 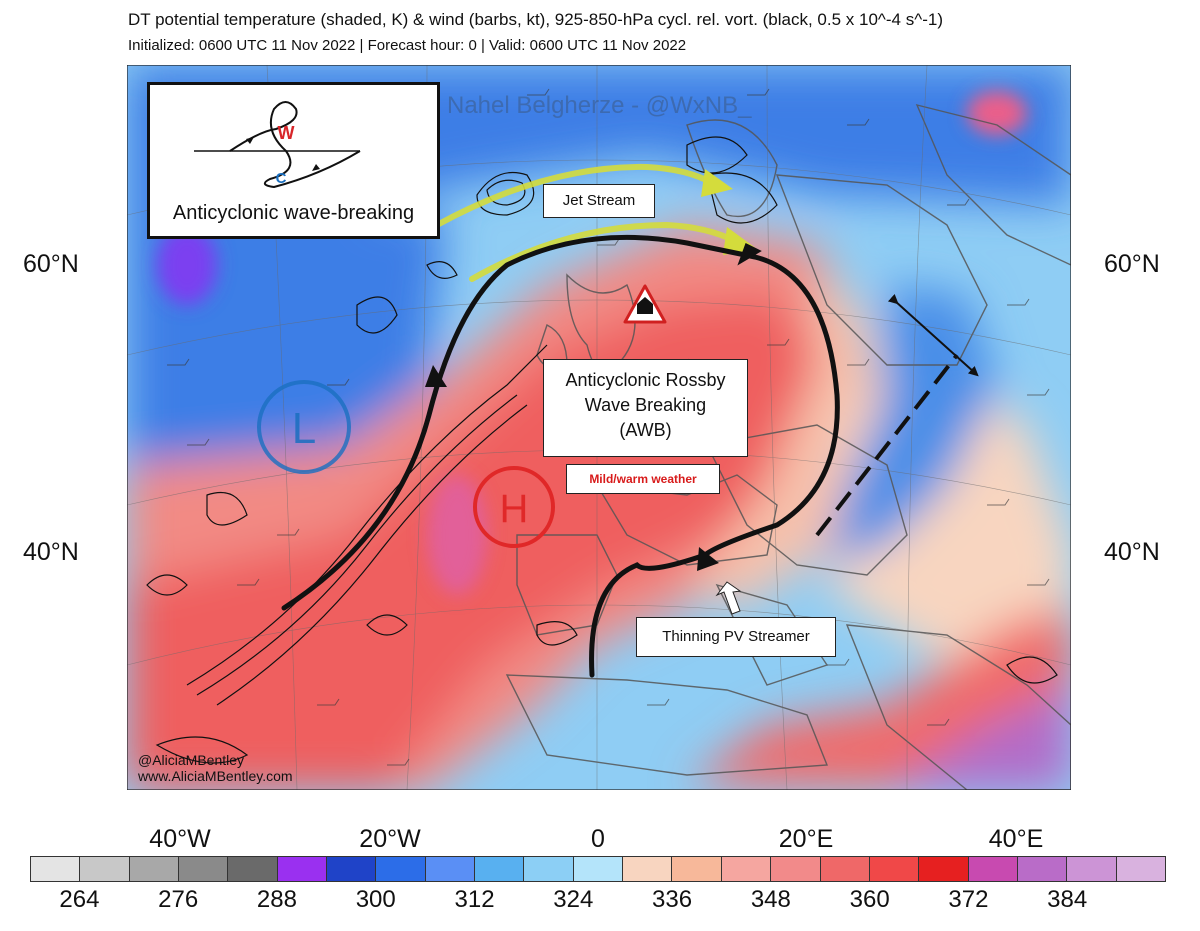 I want to click on credit-handle: @AliciaMBentley, so click(x=191, y=760).